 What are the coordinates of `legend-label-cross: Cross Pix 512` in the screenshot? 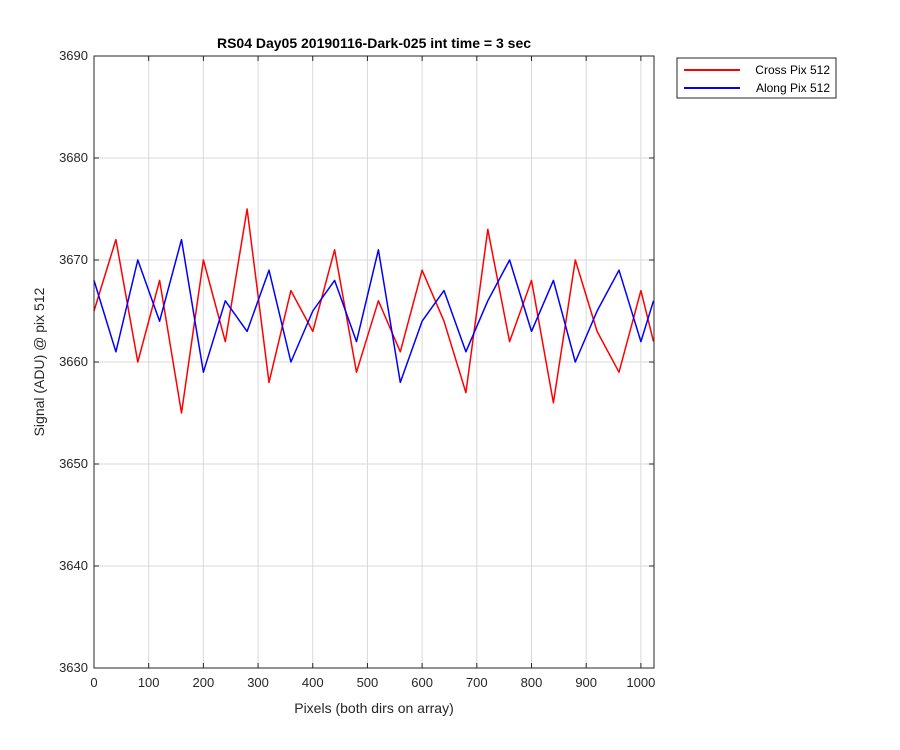 It's located at (792, 70).